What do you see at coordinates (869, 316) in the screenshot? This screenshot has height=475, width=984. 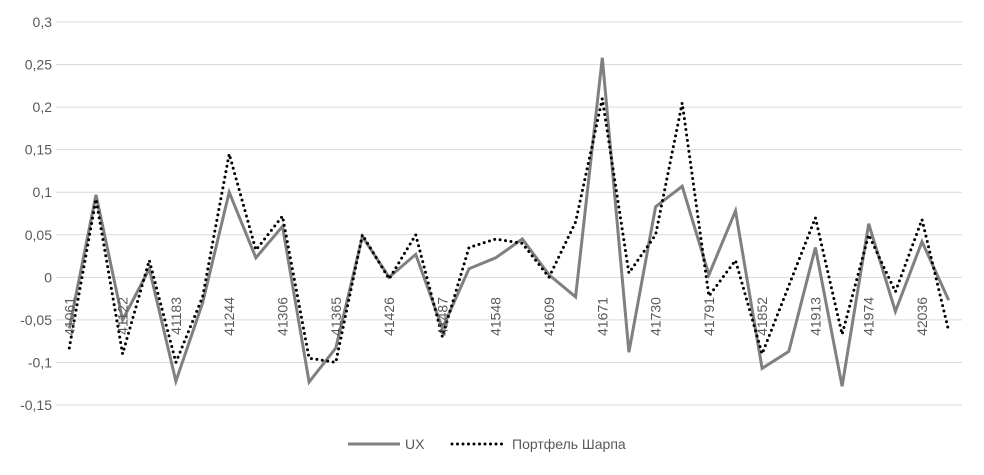 I see `x-tick-label: 41974` at bounding box center [869, 316].